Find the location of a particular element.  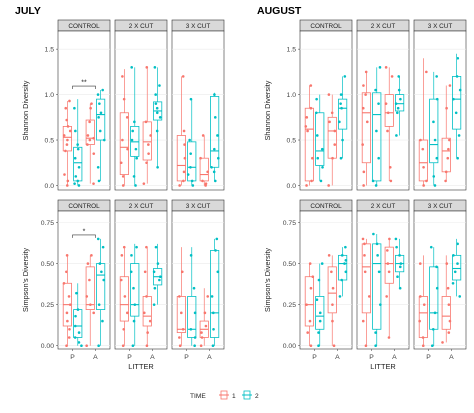

facet-panel is located at coordinates (383, 110).